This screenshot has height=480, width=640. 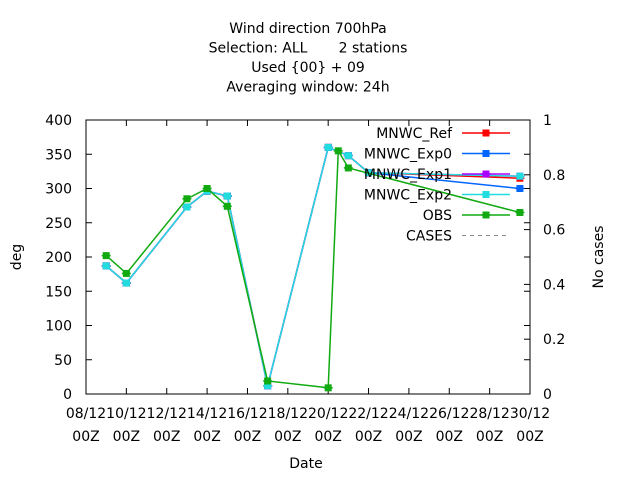 What do you see at coordinates (58, 155) in the screenshot?
I see `y-tick-label: 350` at bounding box center [58, 155].